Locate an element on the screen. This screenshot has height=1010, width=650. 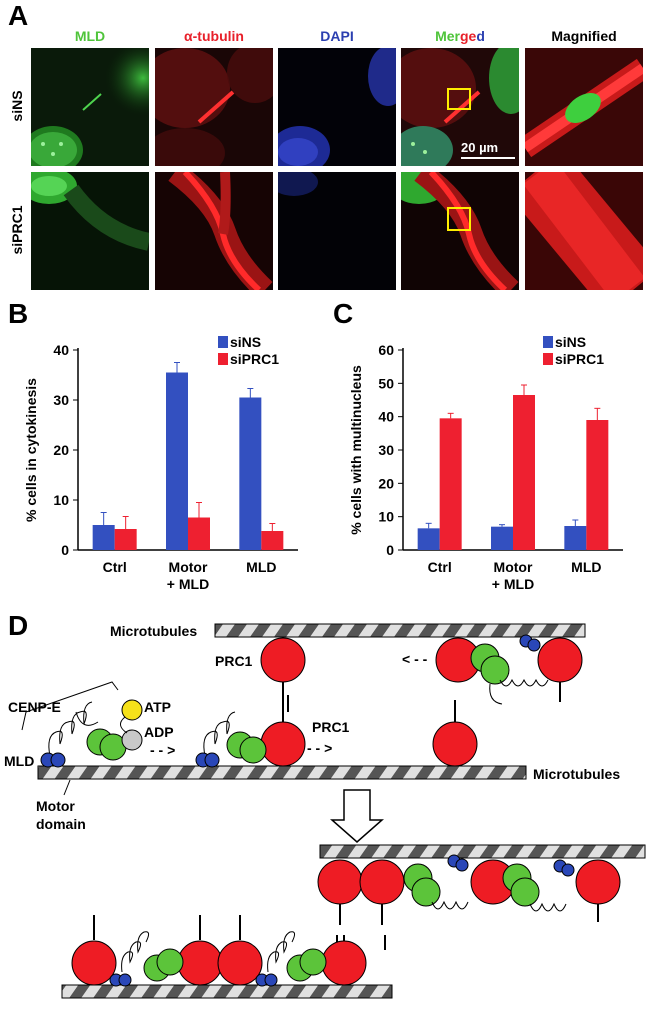
label-prc1-top: PRC1 is located at coordinates (234, 661).